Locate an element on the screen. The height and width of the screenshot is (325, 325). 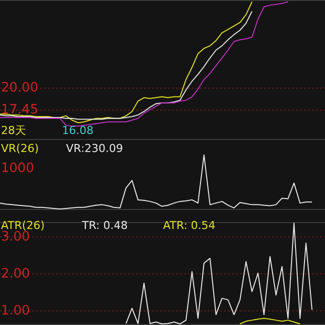
y-tick-label: 17.45 is located at coordinates (19, 110).